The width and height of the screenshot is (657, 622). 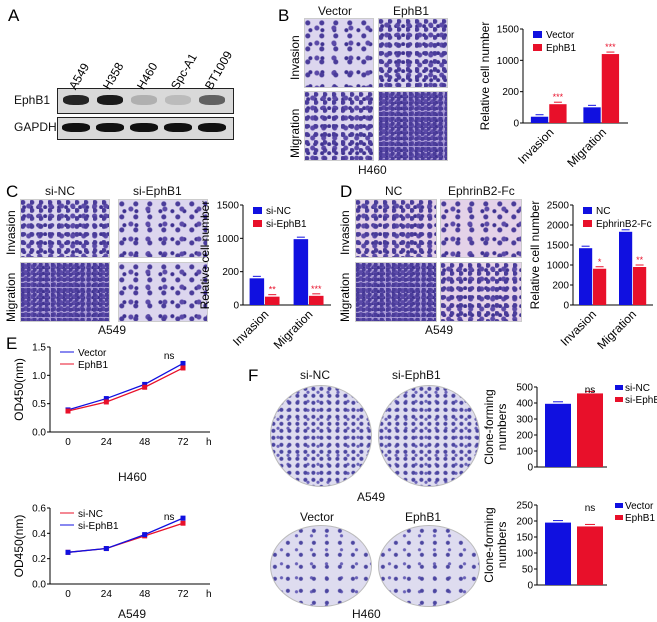 What do you see at coordinates (603, 211) in the screenshot?
I see `legend-label: NC` at bounding box center [603, 211].